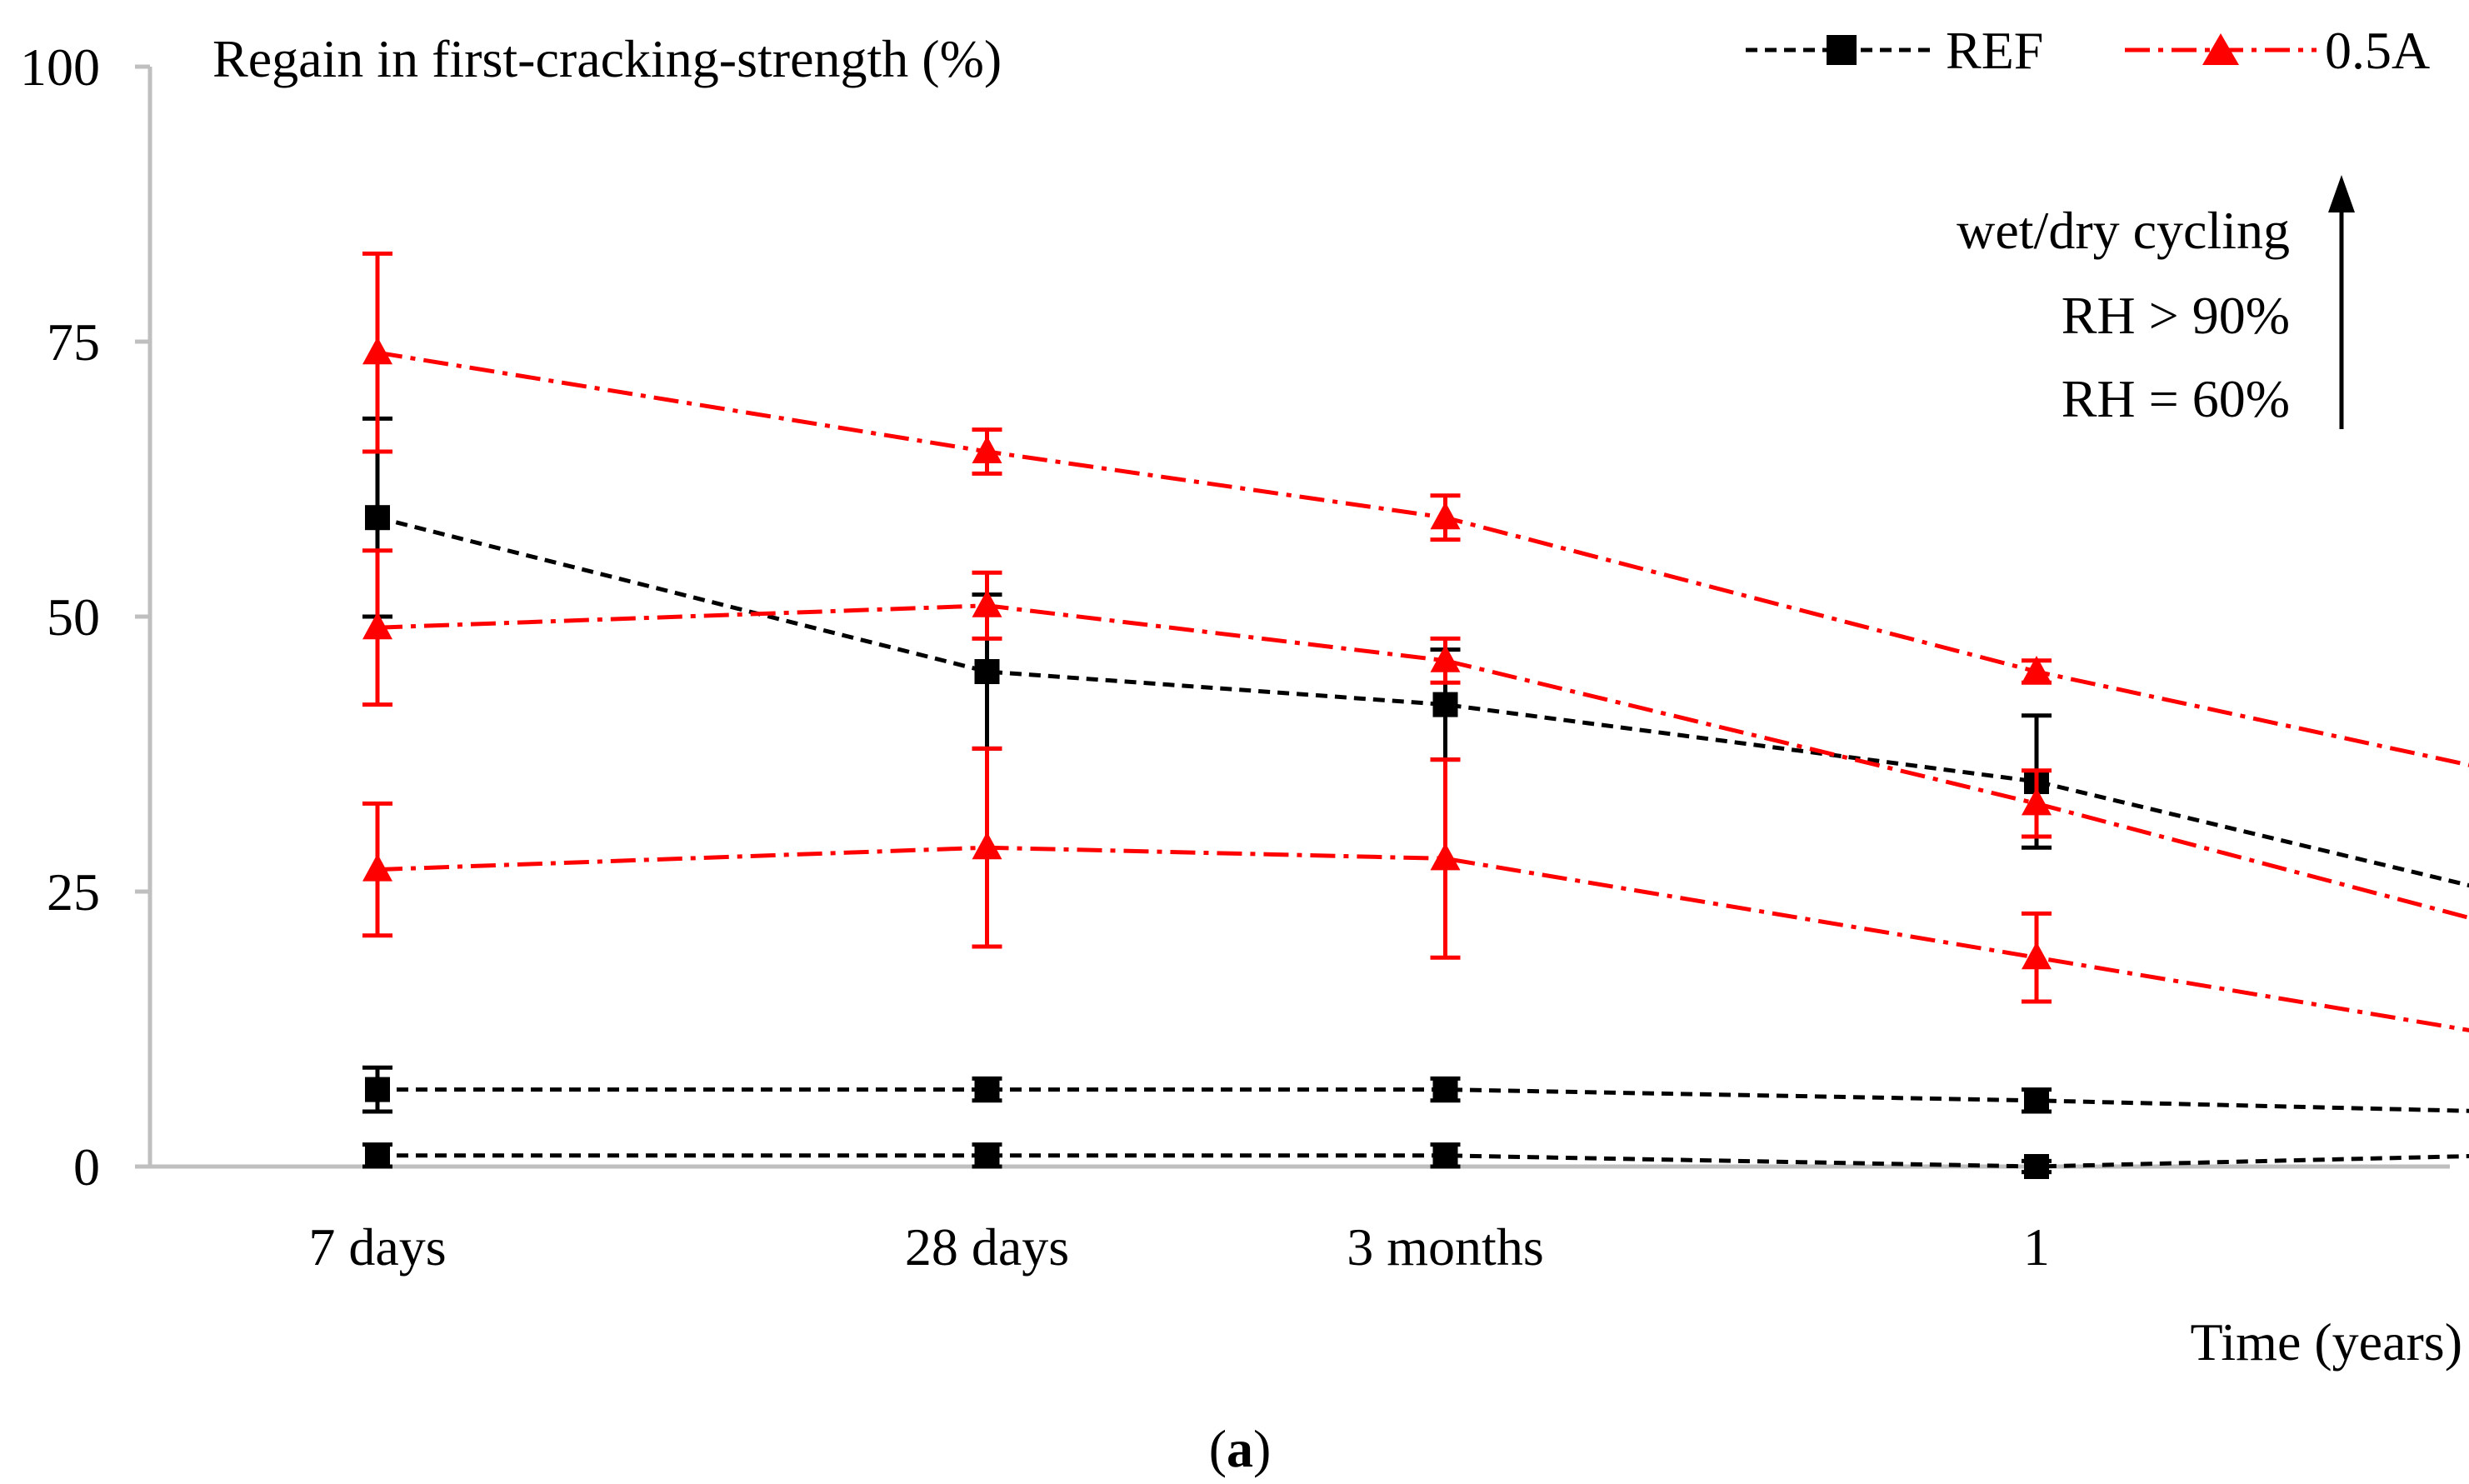  What do you see at coordinates (2377, 50) in the screenshot?
I see `legend-05a-label: 0.5A` at bounding box center [2377, 50].